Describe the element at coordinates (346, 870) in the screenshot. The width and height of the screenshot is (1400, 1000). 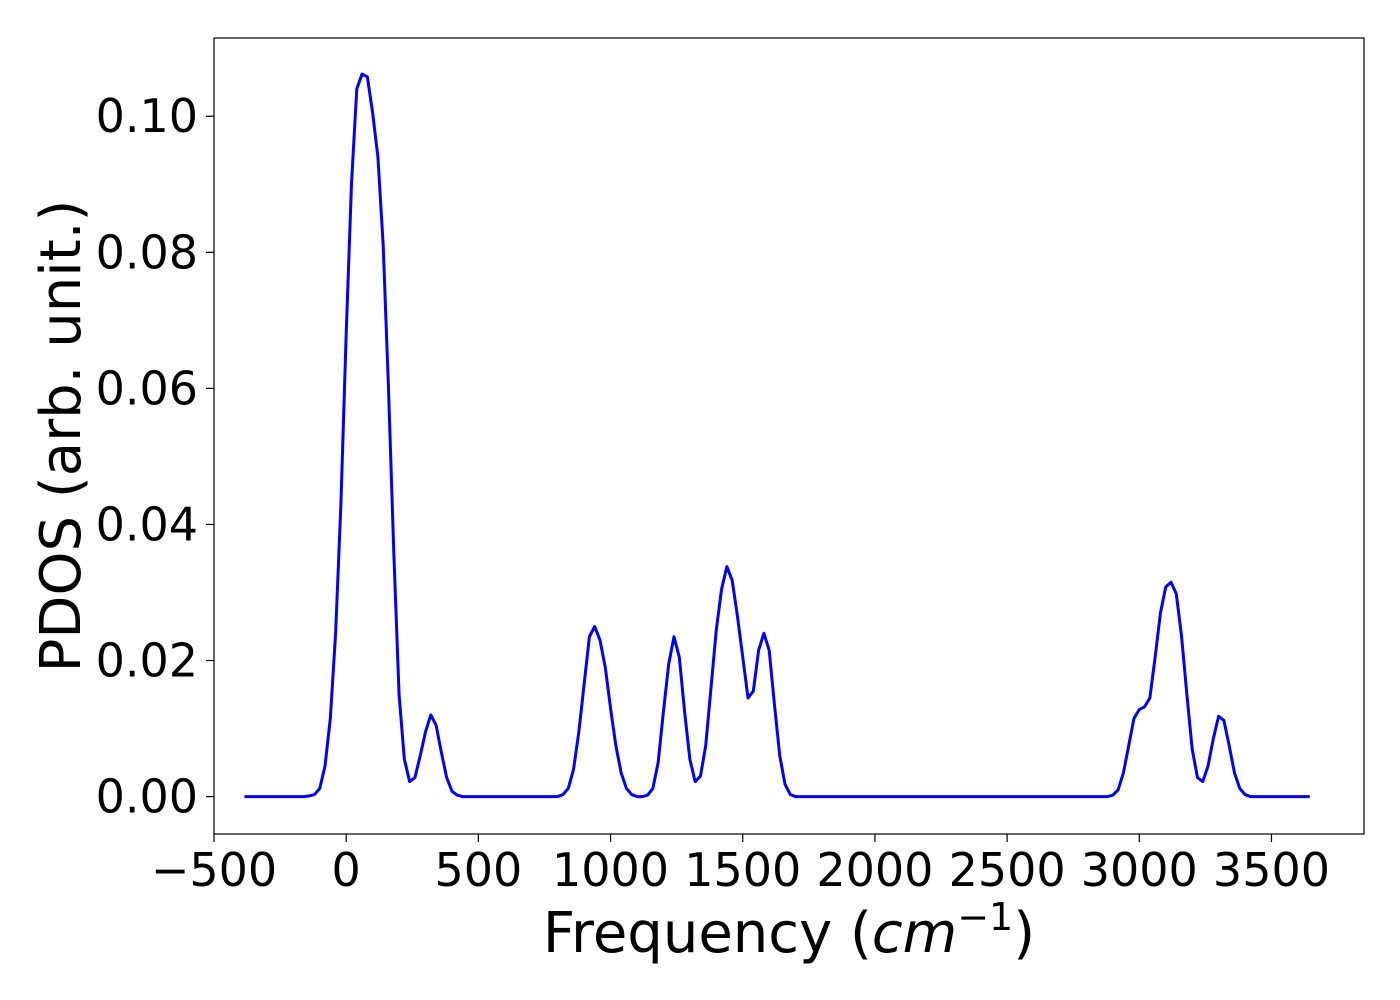
I see `x-tick-label: 0` at that location.